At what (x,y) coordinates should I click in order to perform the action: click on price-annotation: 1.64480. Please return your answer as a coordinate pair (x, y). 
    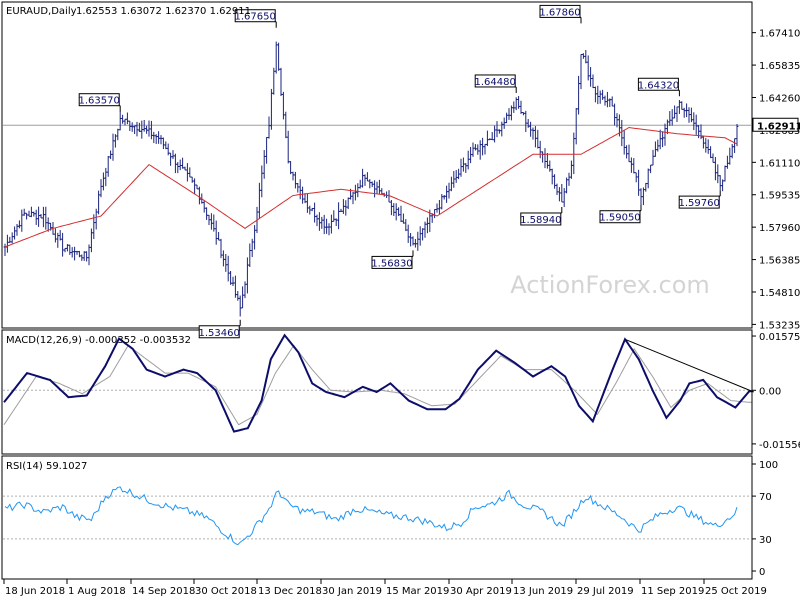
    Looking at the image, I should click on (495, 83).